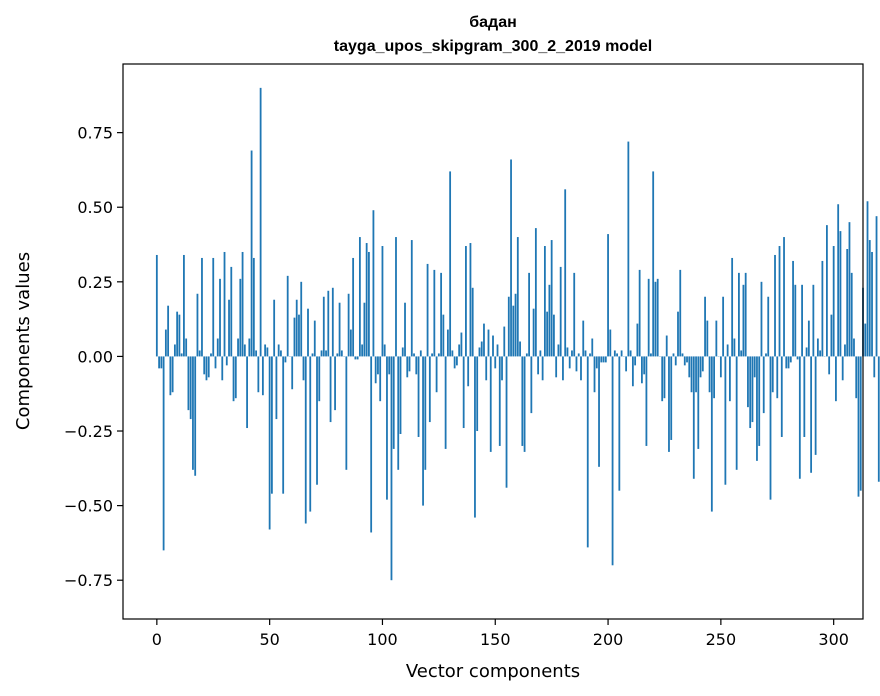 The width and height of the screenshot is (880, 696). What do you see at coordinates (95, 133) in the screenshot?
I see `y-tick-label: 0.75` at bounding box center [95, 133].